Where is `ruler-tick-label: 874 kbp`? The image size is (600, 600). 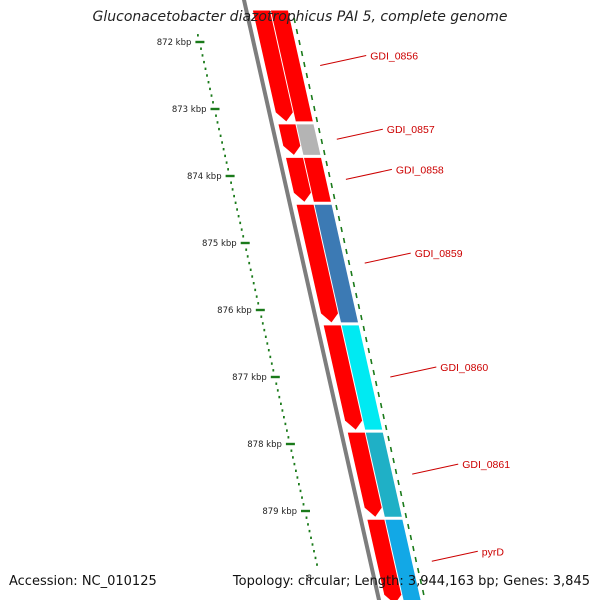
ruler-tick-label: 874 kbp is located at coordinates (204, 177).